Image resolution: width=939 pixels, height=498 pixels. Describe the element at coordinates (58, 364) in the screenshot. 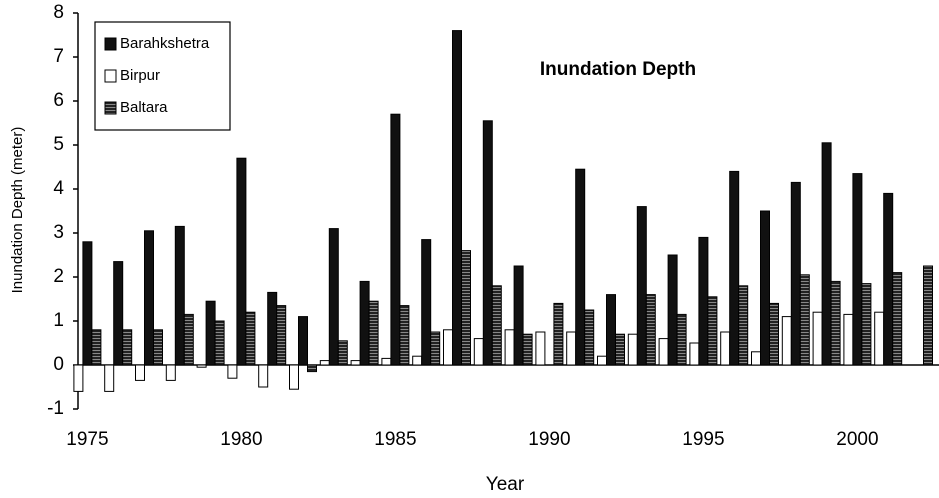

I see `y-tick-label: 0` at that location.